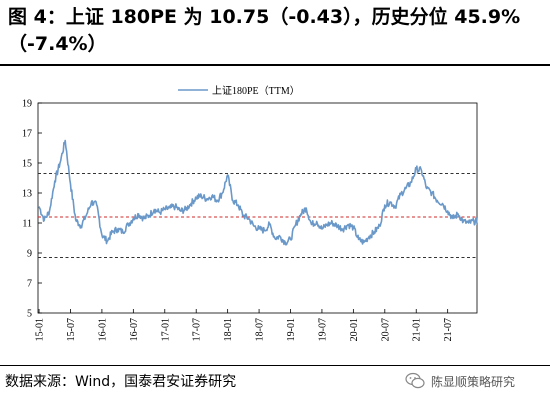 The height and width of the screenshot is (403, 550). What do you see at coordinates (27, 194) in the screenshot?
I see `y-tick-label: 13` at bounding box center [27, 194].